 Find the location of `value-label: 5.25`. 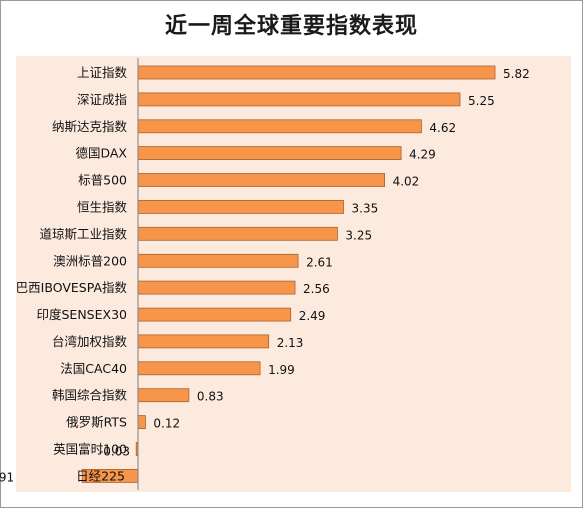

value-label: 5.25 is located at coordinates (481, 101).